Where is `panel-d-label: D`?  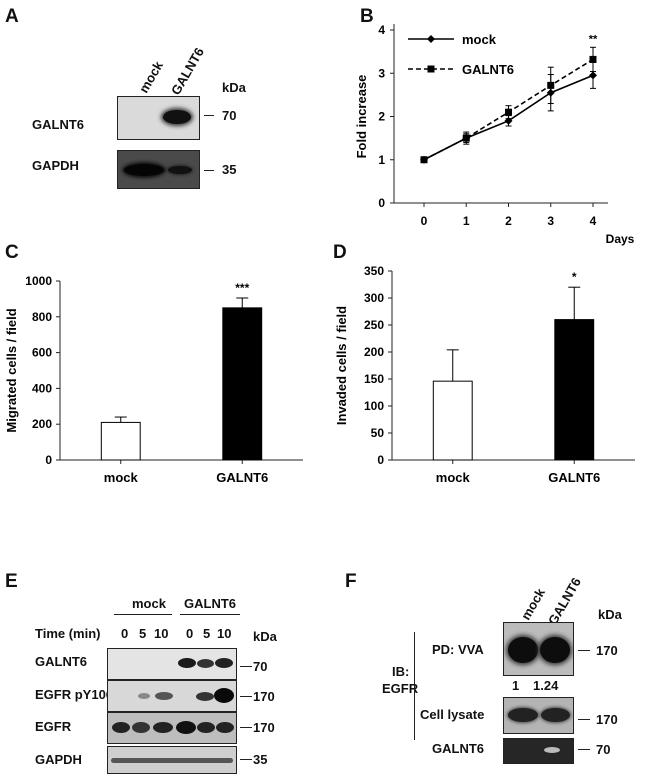 panel-d-label: D is located at coordinates (340, 252).